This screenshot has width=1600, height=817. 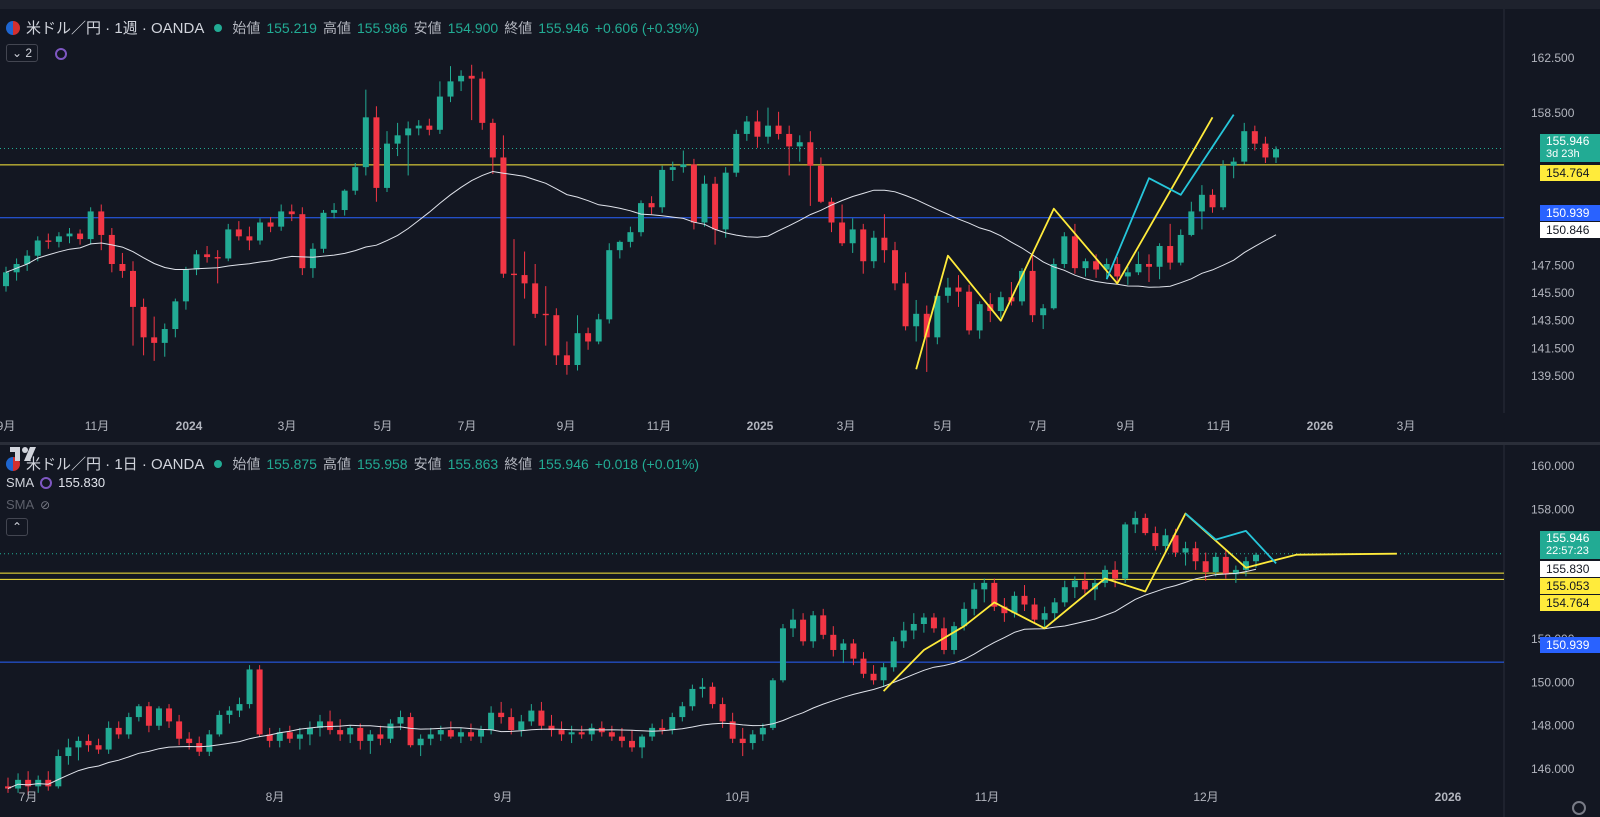 What do you see at coordinates (218, 27) in the screenshot?
I see `market-open-icon` at bounding box center [218, 27].